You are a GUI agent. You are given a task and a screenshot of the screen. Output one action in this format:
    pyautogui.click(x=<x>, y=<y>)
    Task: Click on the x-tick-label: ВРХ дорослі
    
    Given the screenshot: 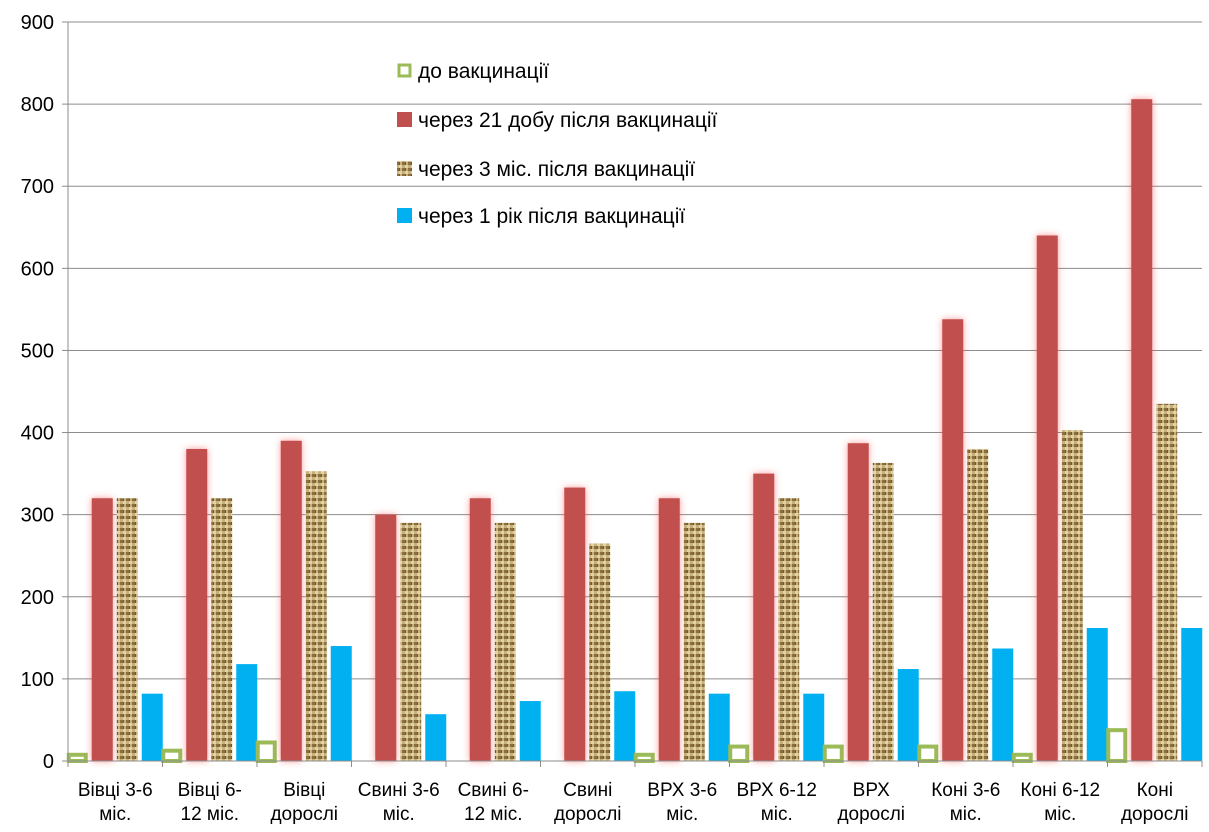 What is the action you would take?
    pyautogui.click(x=871, y=802)
    